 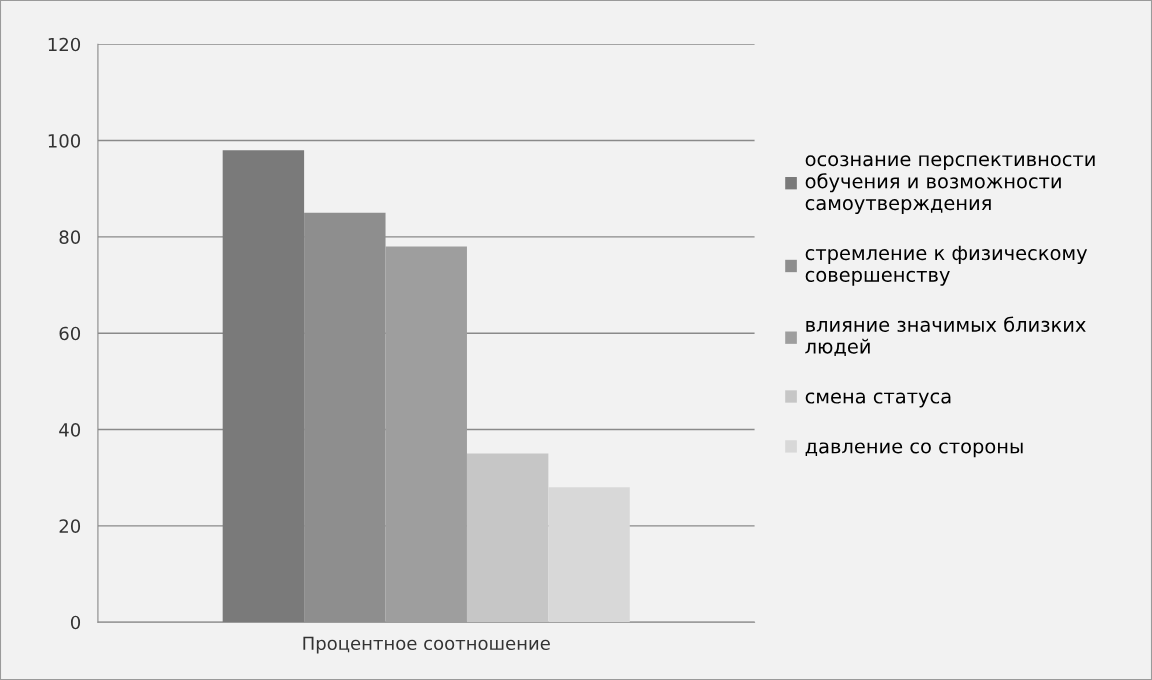 I want to click on legend-label: давление со стороны, so click(x=914, y=450).